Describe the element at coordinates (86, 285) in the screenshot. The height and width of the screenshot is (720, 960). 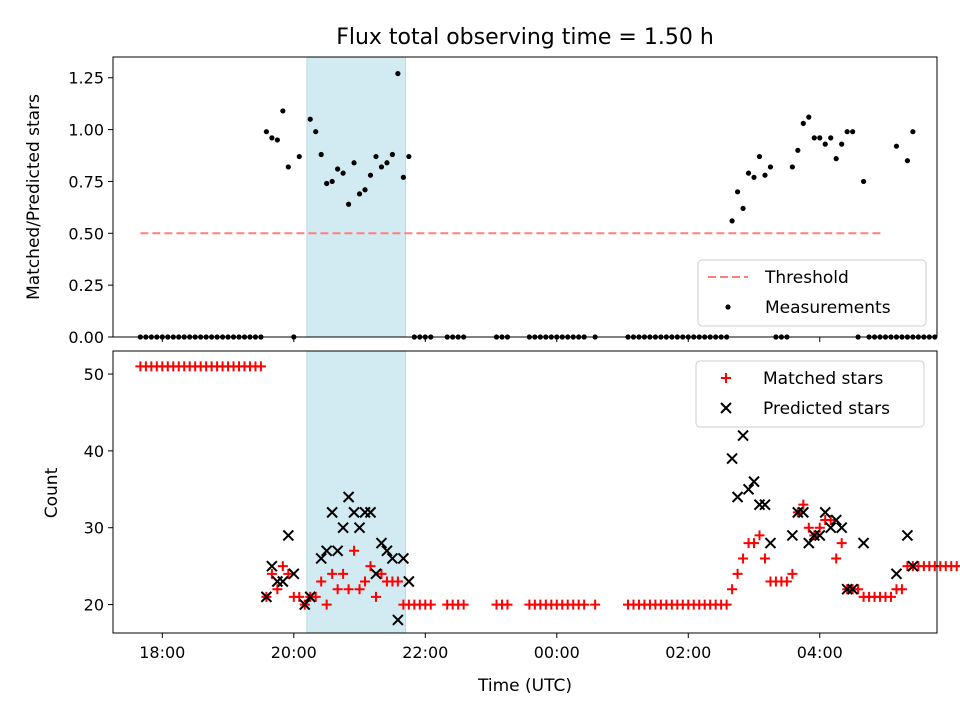
I see `y-tick-label: 0.25` at that location.